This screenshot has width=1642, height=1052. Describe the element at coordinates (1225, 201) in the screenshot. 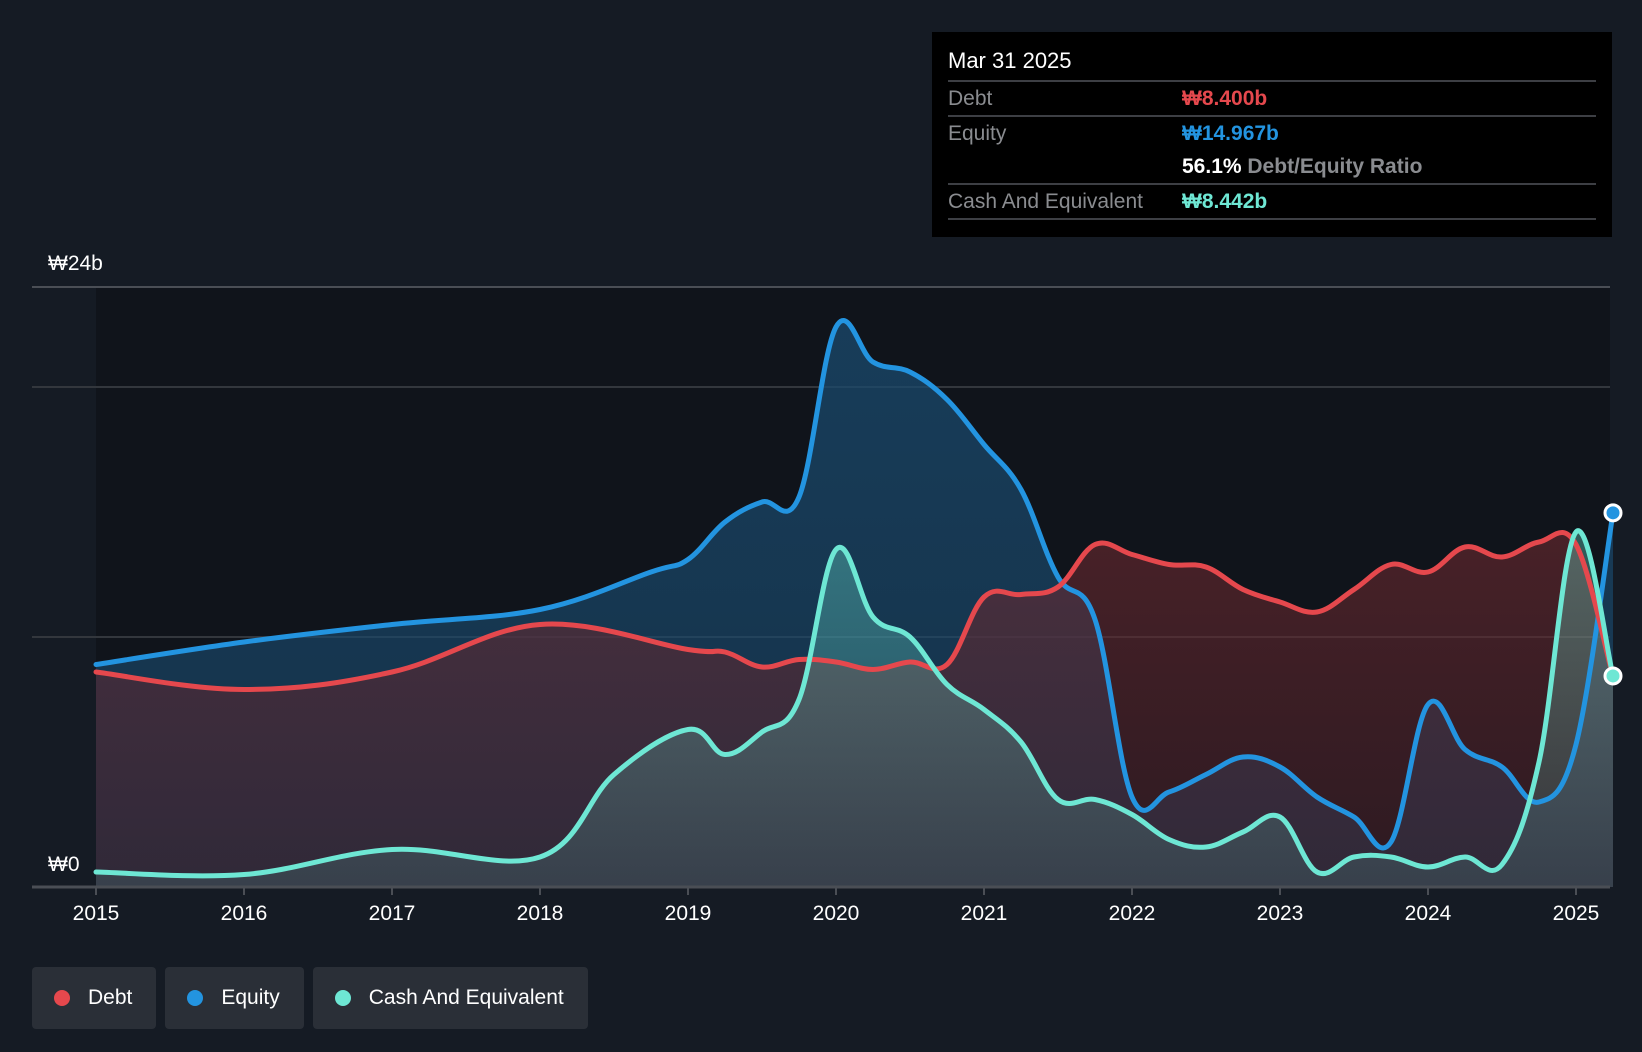

I see `tooltip-value-cash: ₩8.442b` at that location.